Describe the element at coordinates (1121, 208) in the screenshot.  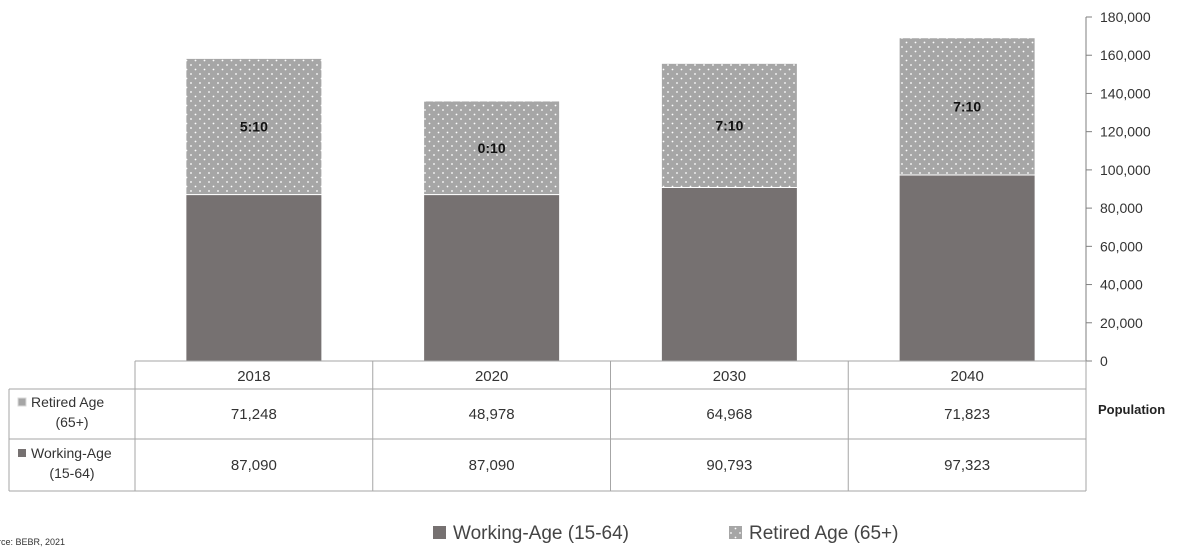
I see `y-tick-label: 80,000` at that location.